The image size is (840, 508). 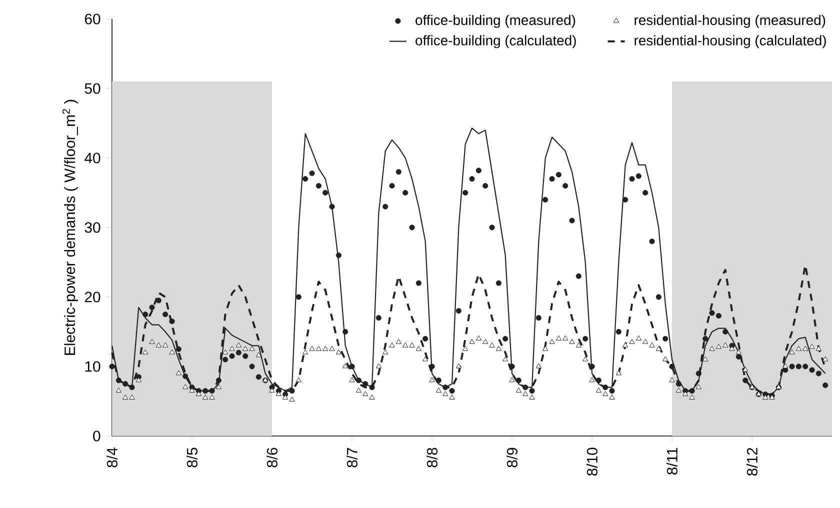 What do you see at coordinates (96, 436) in the screenshot?
I see `y-tick-label: 0` at bounding box center [96, 436].